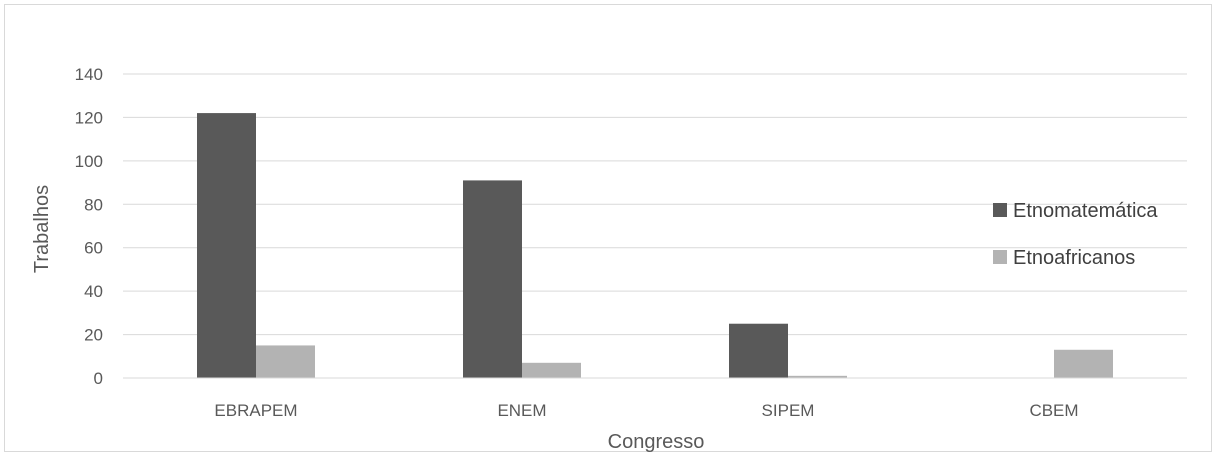 The image size is (1218, 456). What do you see at coordinates (646, 410) in the screenshot?
I see `x-axis-ticks: EBRAPEM ENEM SIPEM CBEM` at bounding box center [646, 410].